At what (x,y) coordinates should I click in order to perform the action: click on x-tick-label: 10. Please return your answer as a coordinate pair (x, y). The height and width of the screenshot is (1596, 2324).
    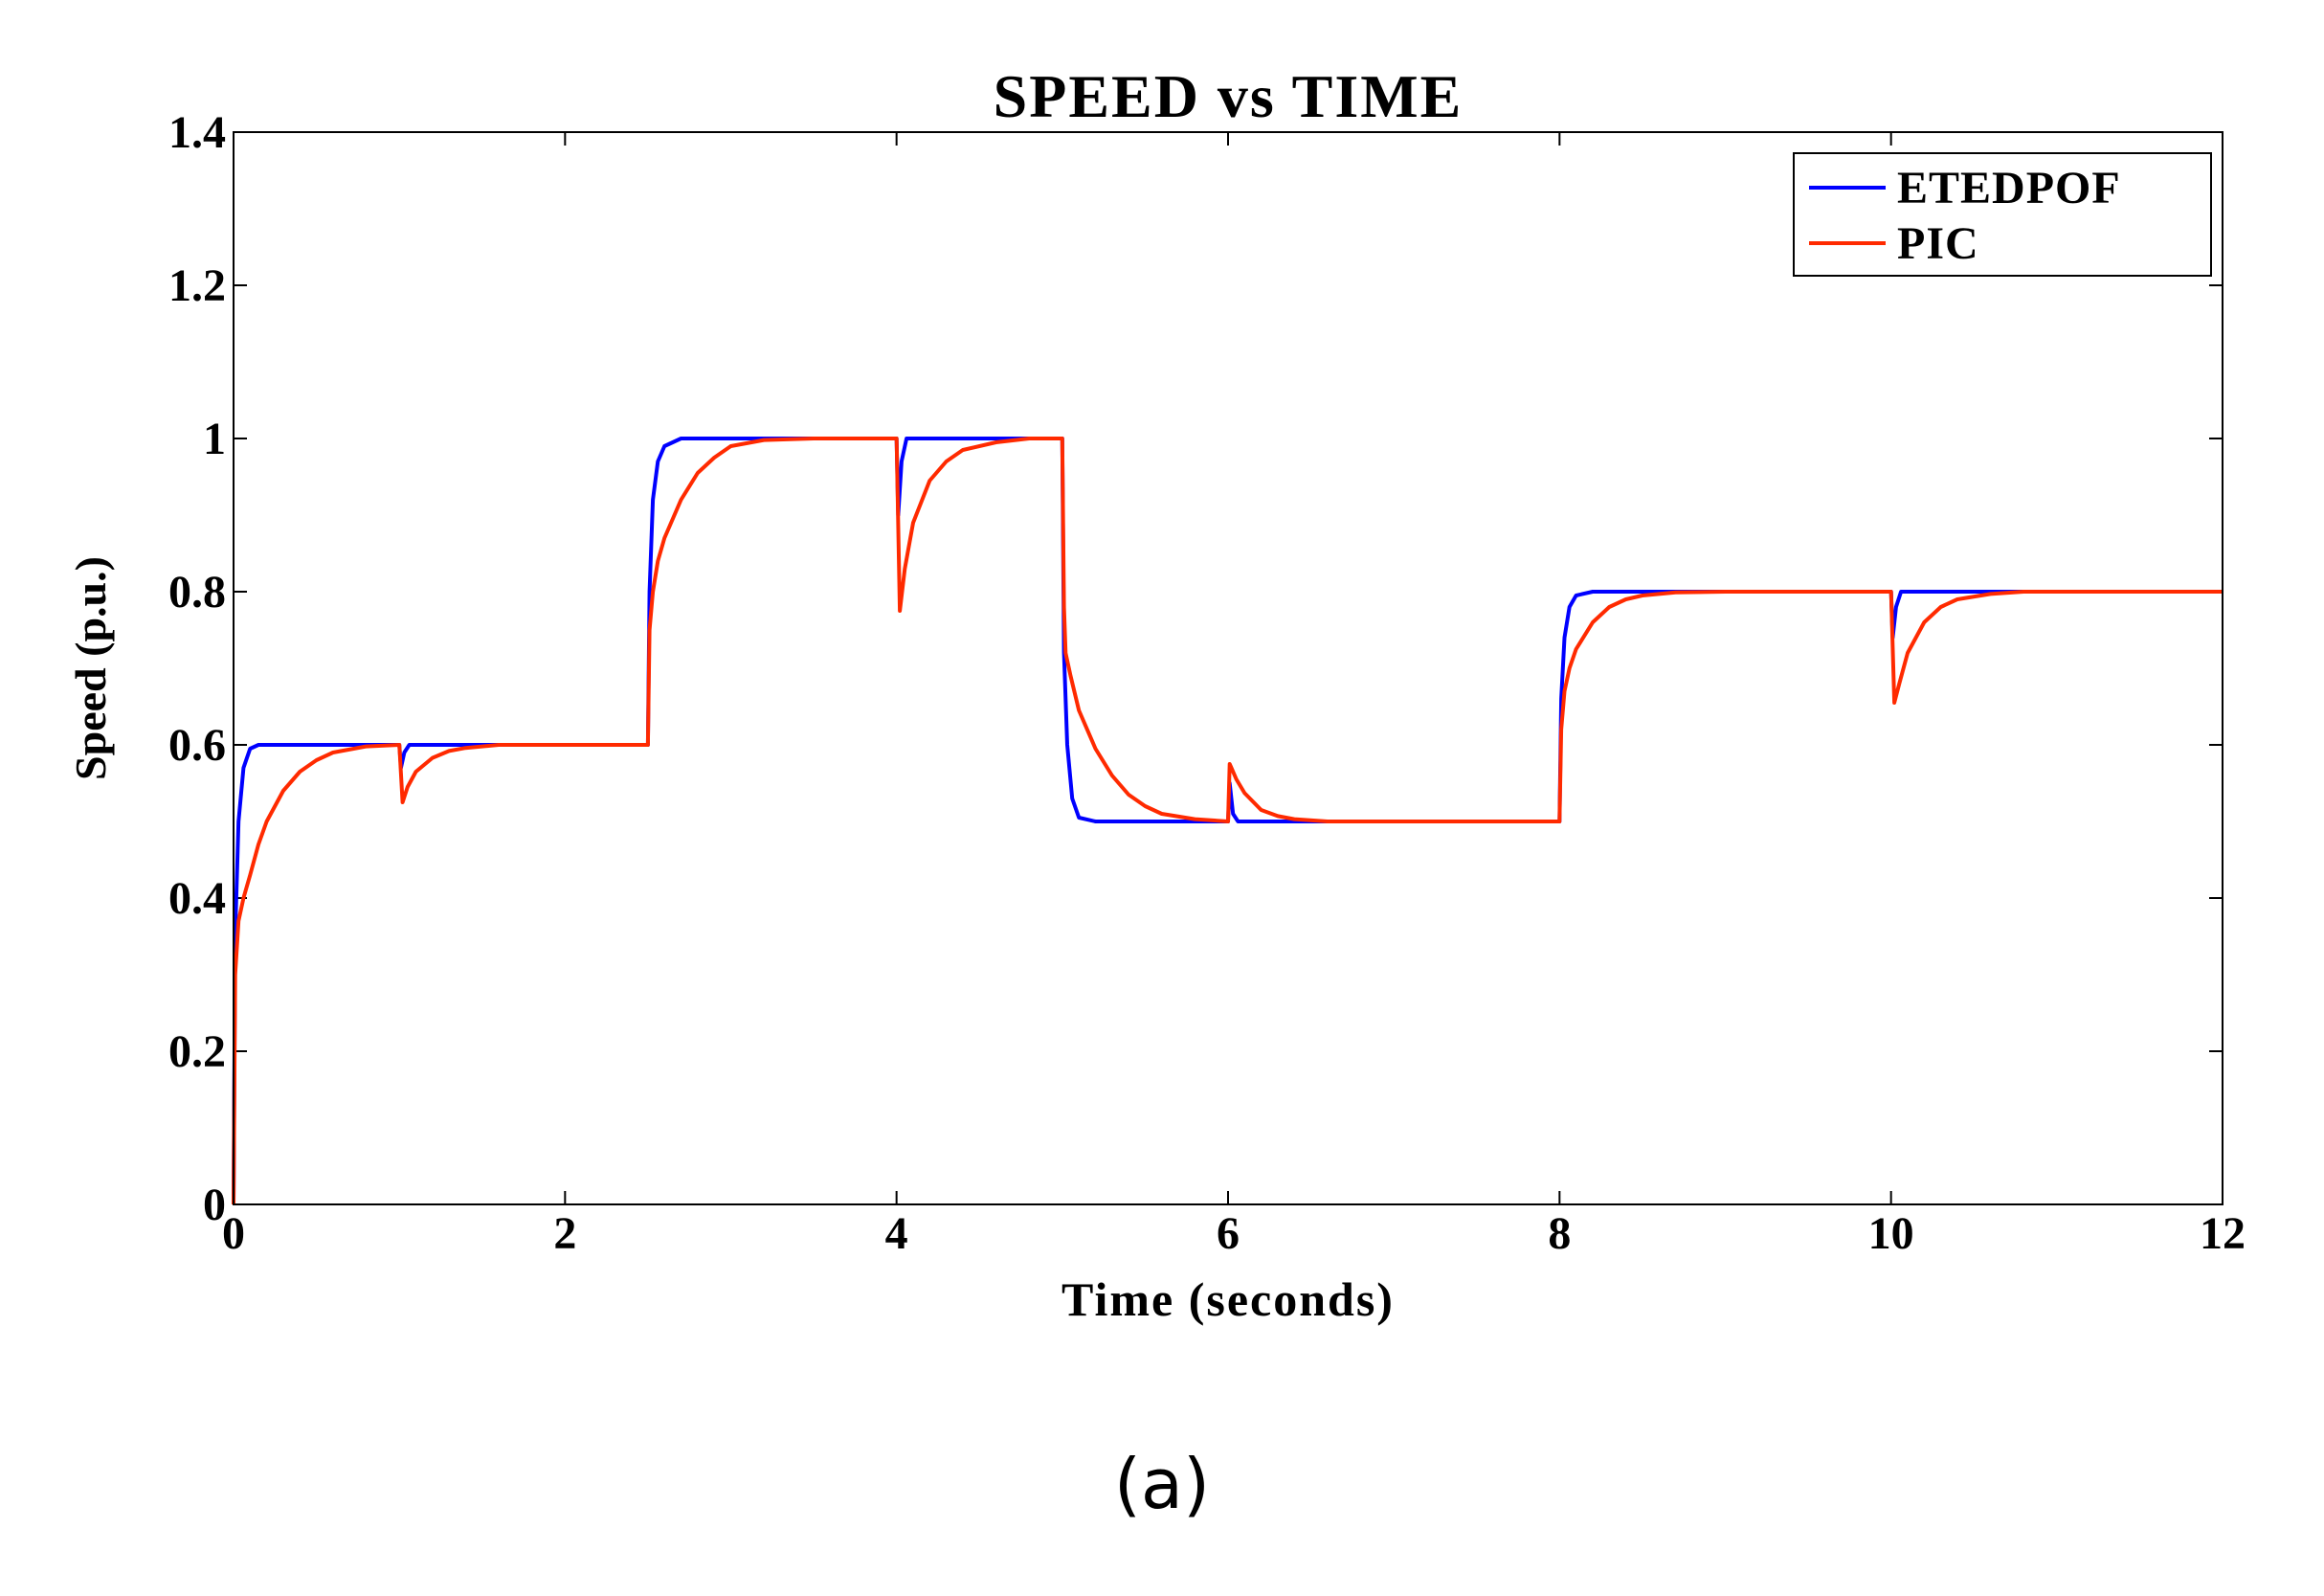
    Looking at the image, I should click on (1891, 1233).